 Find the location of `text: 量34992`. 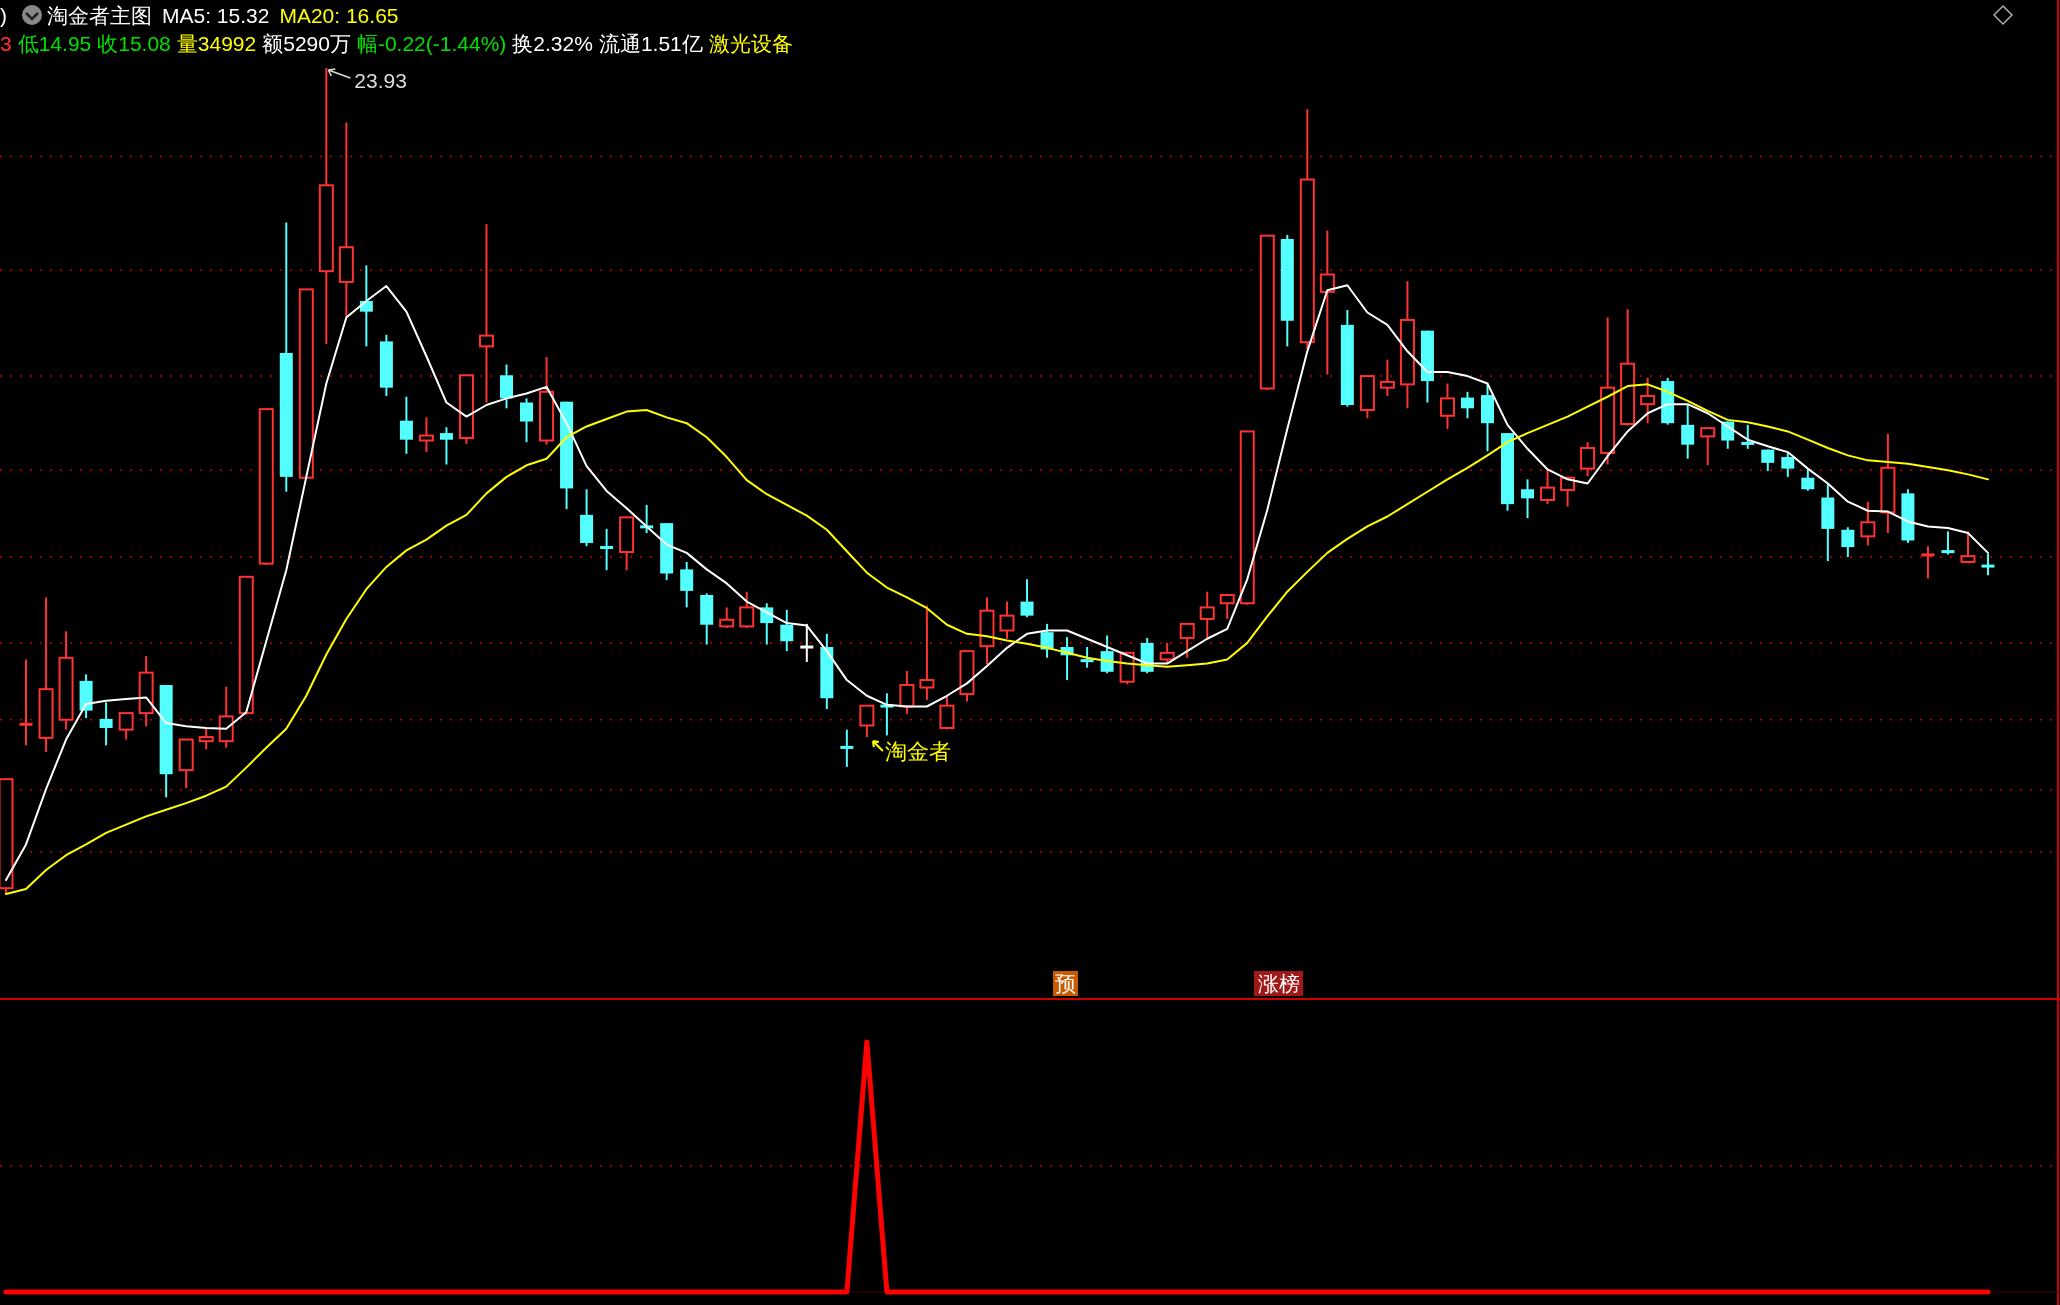

text: 量34992 is located at coordinates (216, 43).